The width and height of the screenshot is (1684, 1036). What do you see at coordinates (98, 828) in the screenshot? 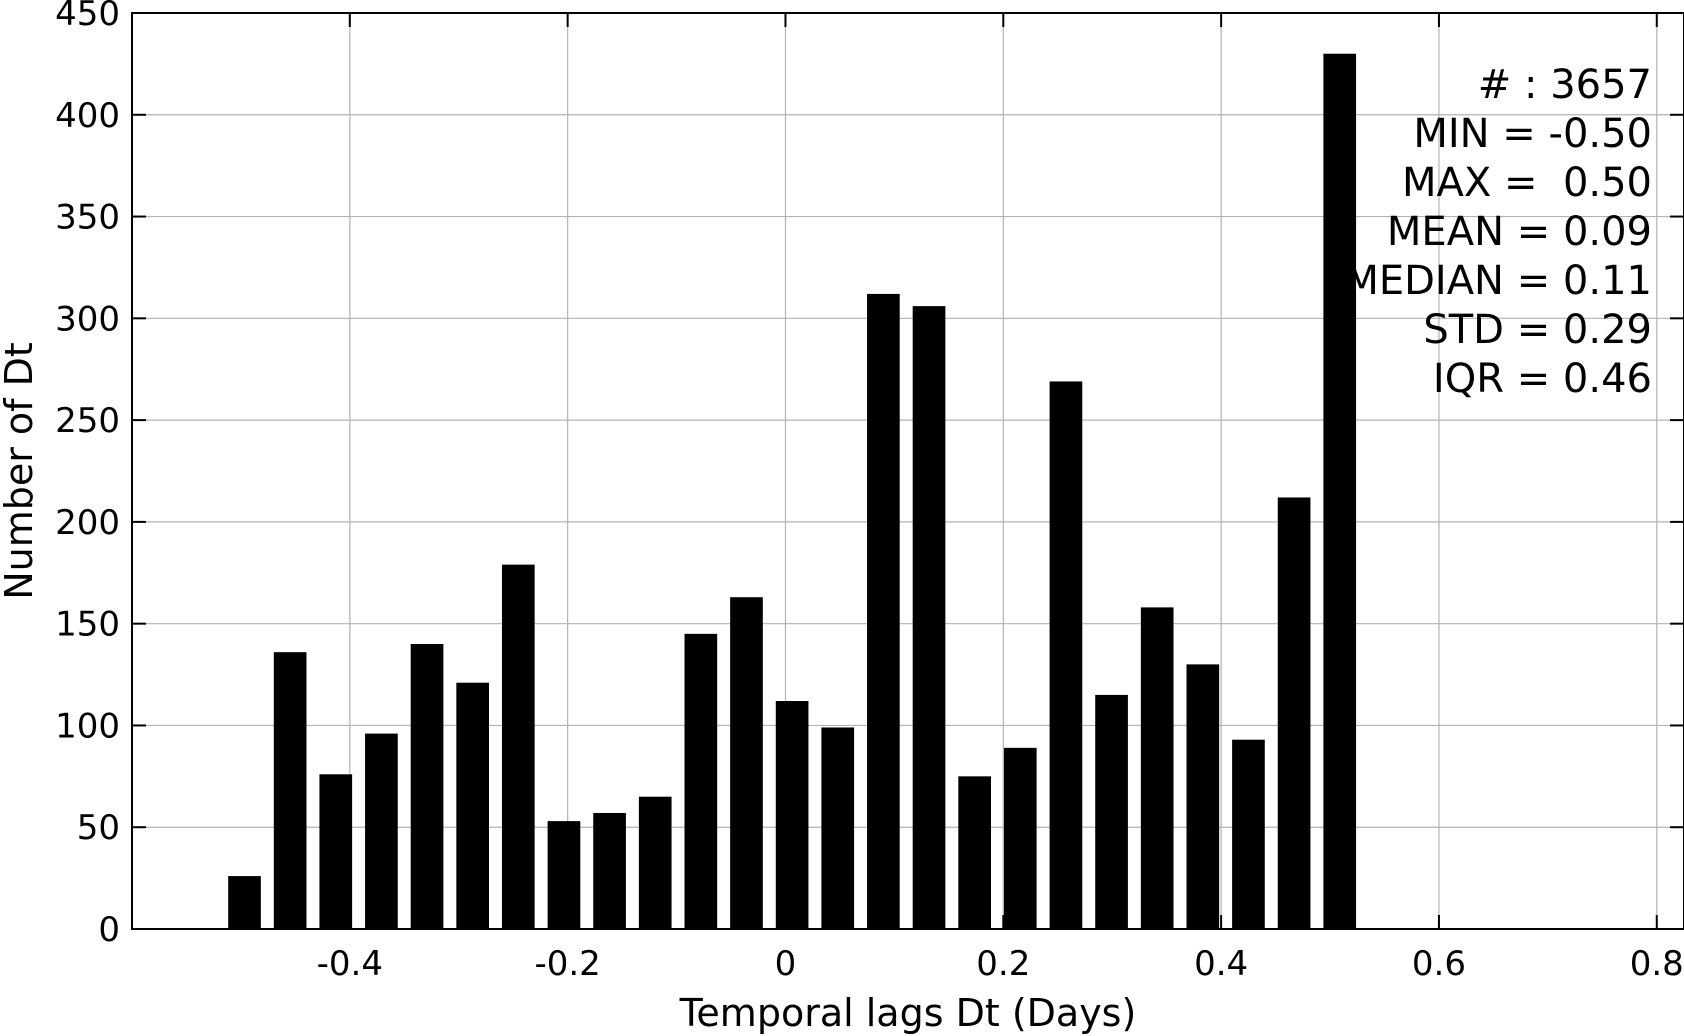
I see `y-tick-label: 50` at bounding box center [98, 828].